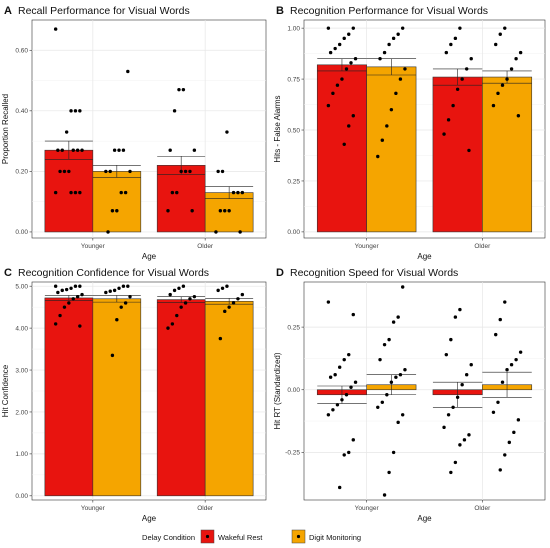 This screenshot has height=548, width=550. What do you see at coordinates (21, 412) in the screenshot?
I see `panel-c-ytick-label: 2.00` at bounding box center [21, 412].